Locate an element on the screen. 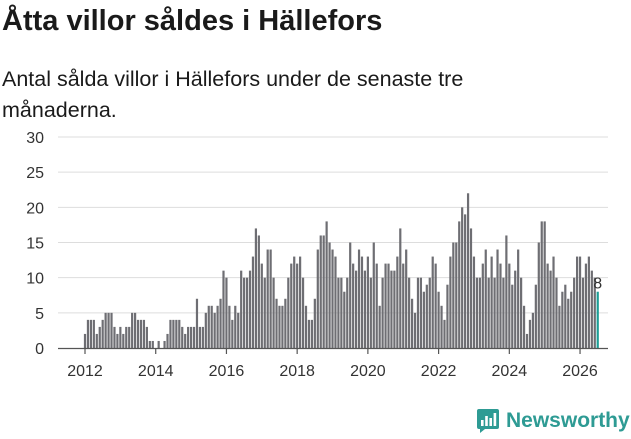 This screenshot has width=631, height=439. brand-name: Newsworthy is located at coordinates (568, 420).